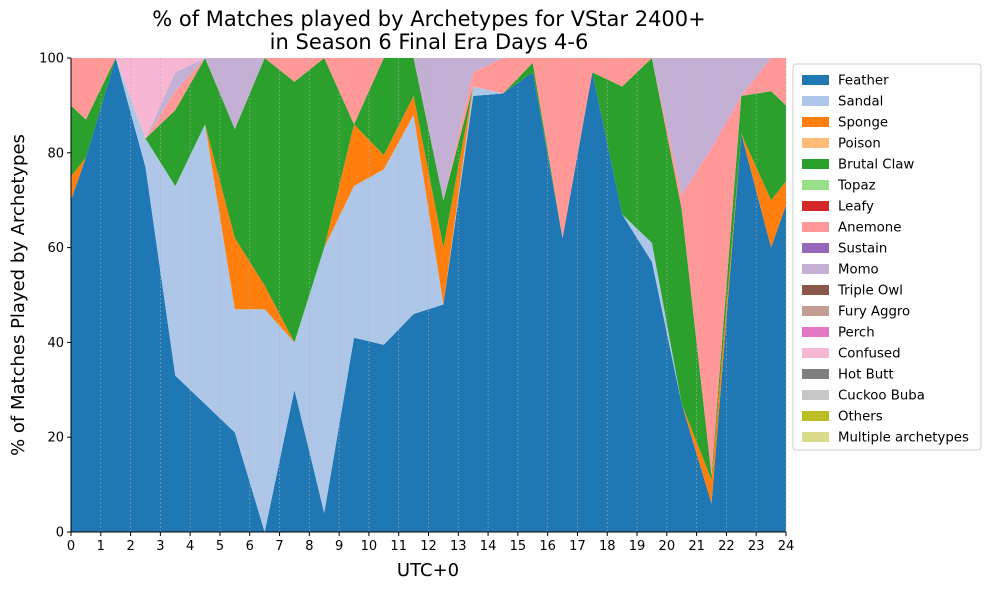 The image size is (989, 590). I want to click on x-tick-label: 14, so click(488, 546).